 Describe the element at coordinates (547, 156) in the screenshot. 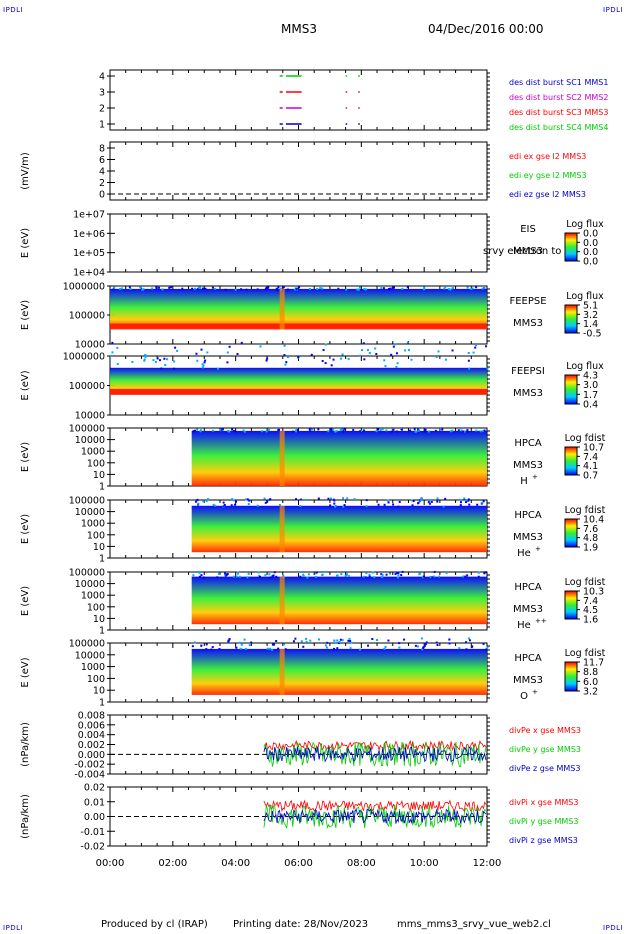

I see `edi-legend-label: edi ex gse l2 MMS3` at that location.